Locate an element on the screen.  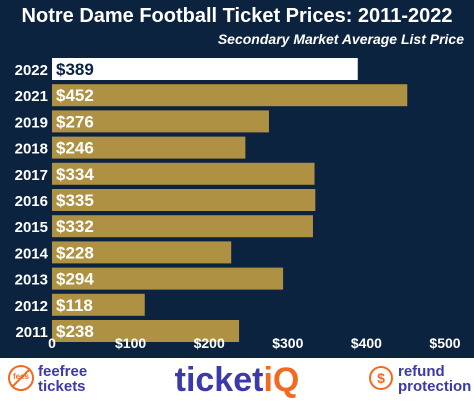
x-tick-label-200: $200 is located at coordinates (209, 343).